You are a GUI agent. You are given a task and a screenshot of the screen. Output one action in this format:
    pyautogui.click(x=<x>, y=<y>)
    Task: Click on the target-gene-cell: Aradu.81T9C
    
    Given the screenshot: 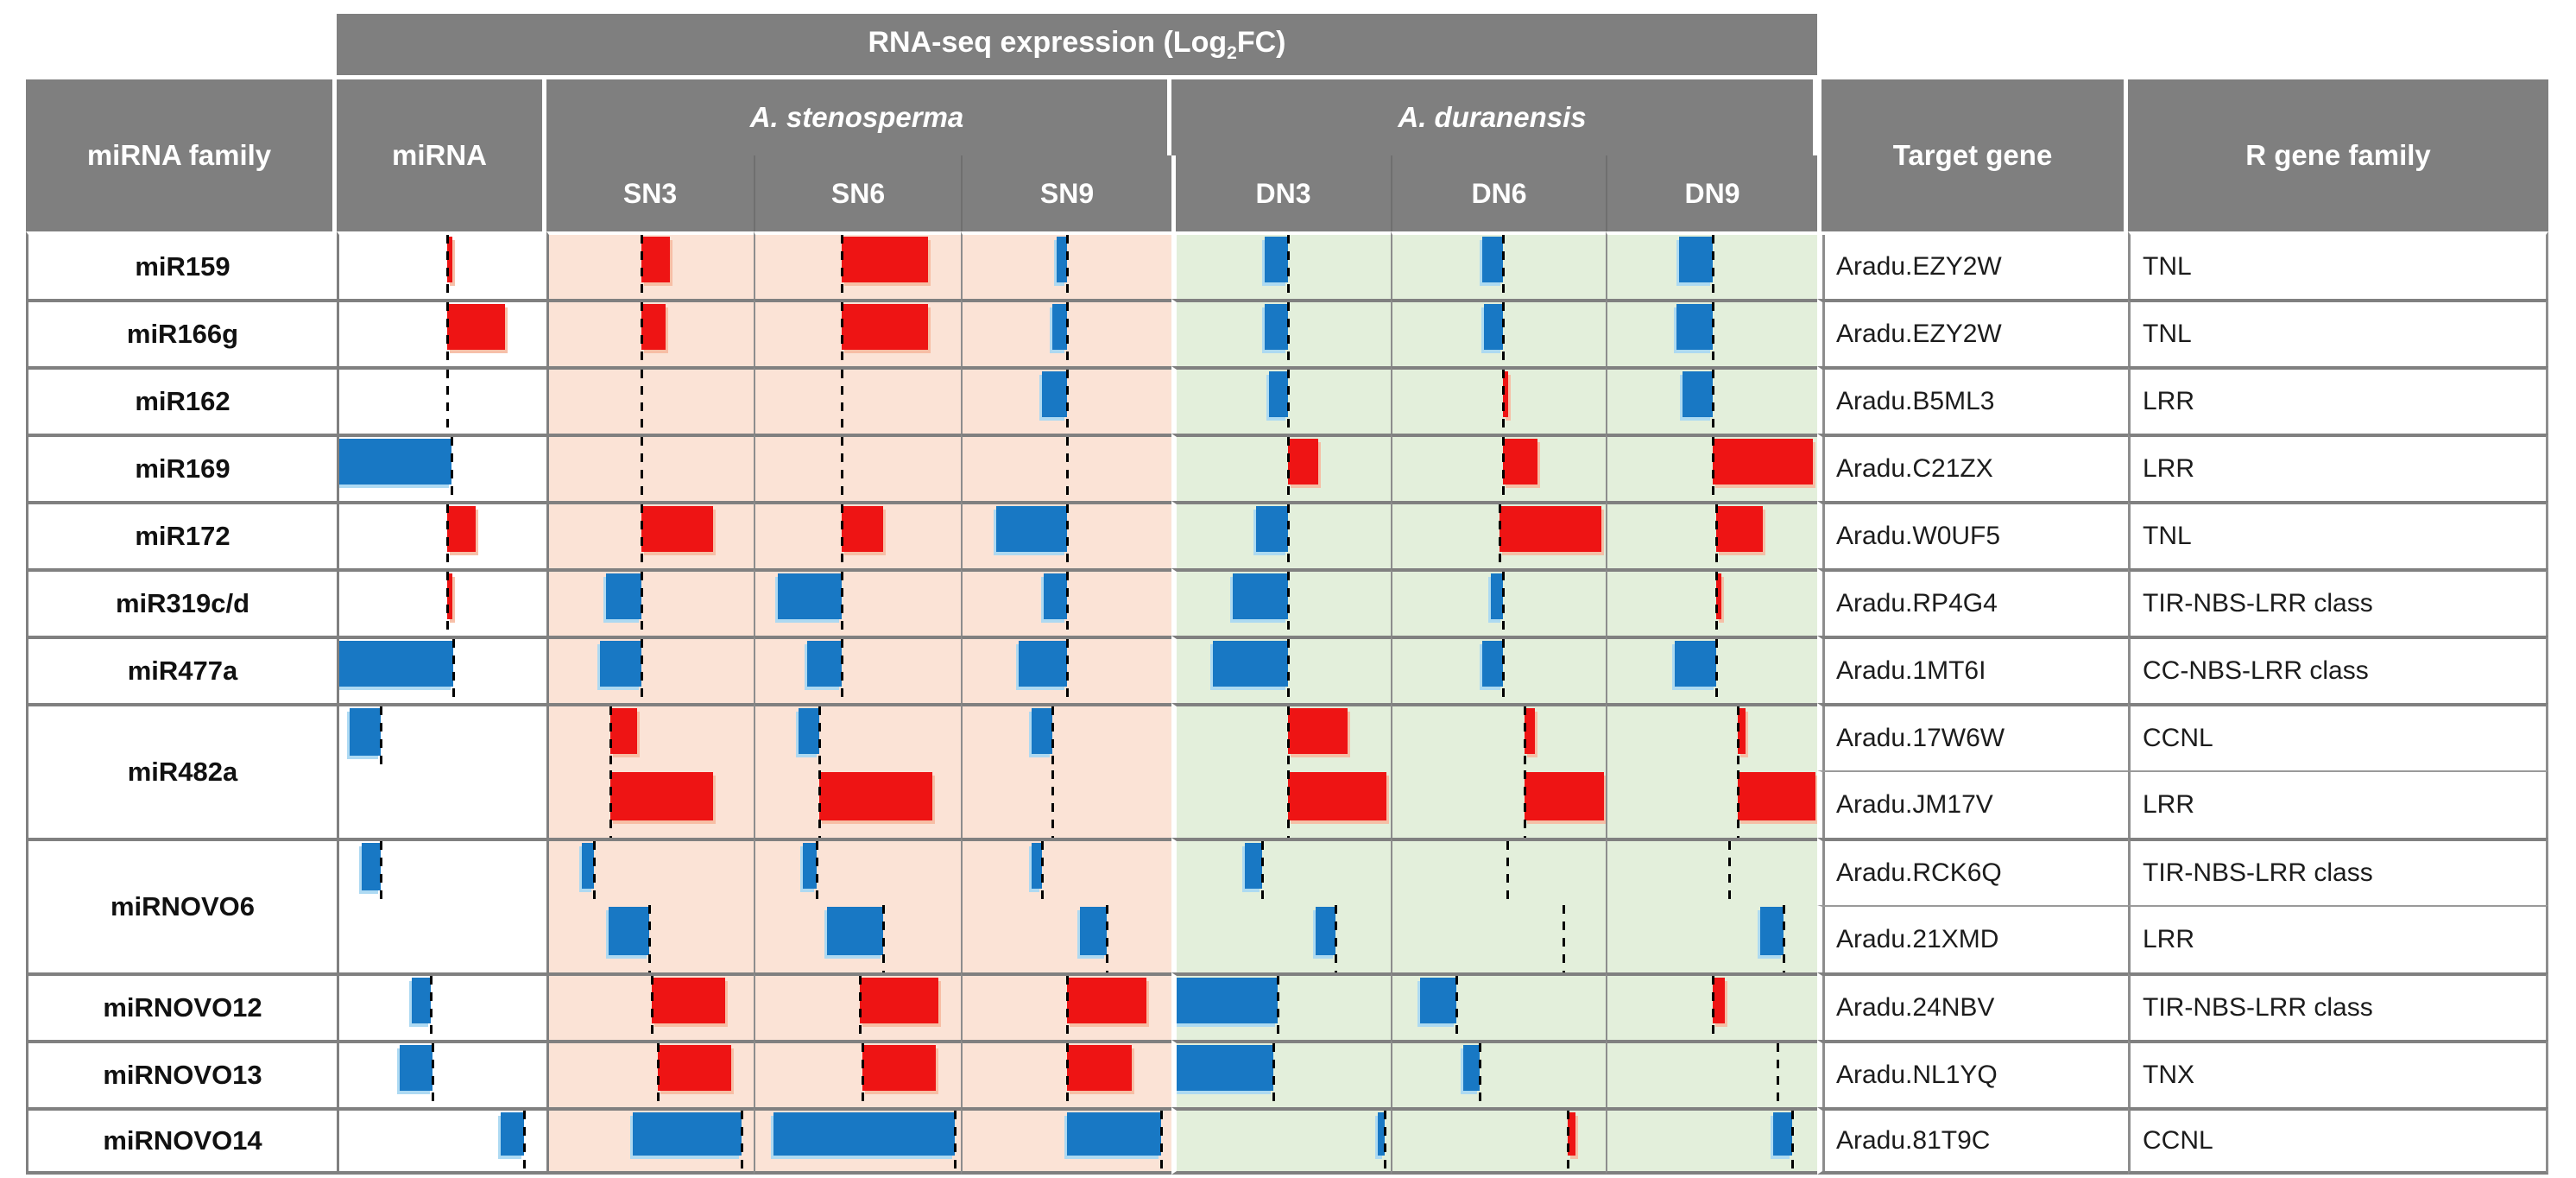 What is the action you would take?
    pyautogui.click(x=1972, y=1141)
    